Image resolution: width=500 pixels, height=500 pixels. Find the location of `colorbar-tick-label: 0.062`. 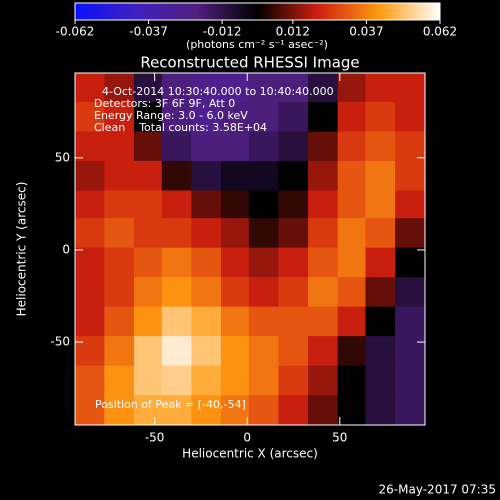

colorbar-tick-label: 0.062 is located at coordinates (440, 32).